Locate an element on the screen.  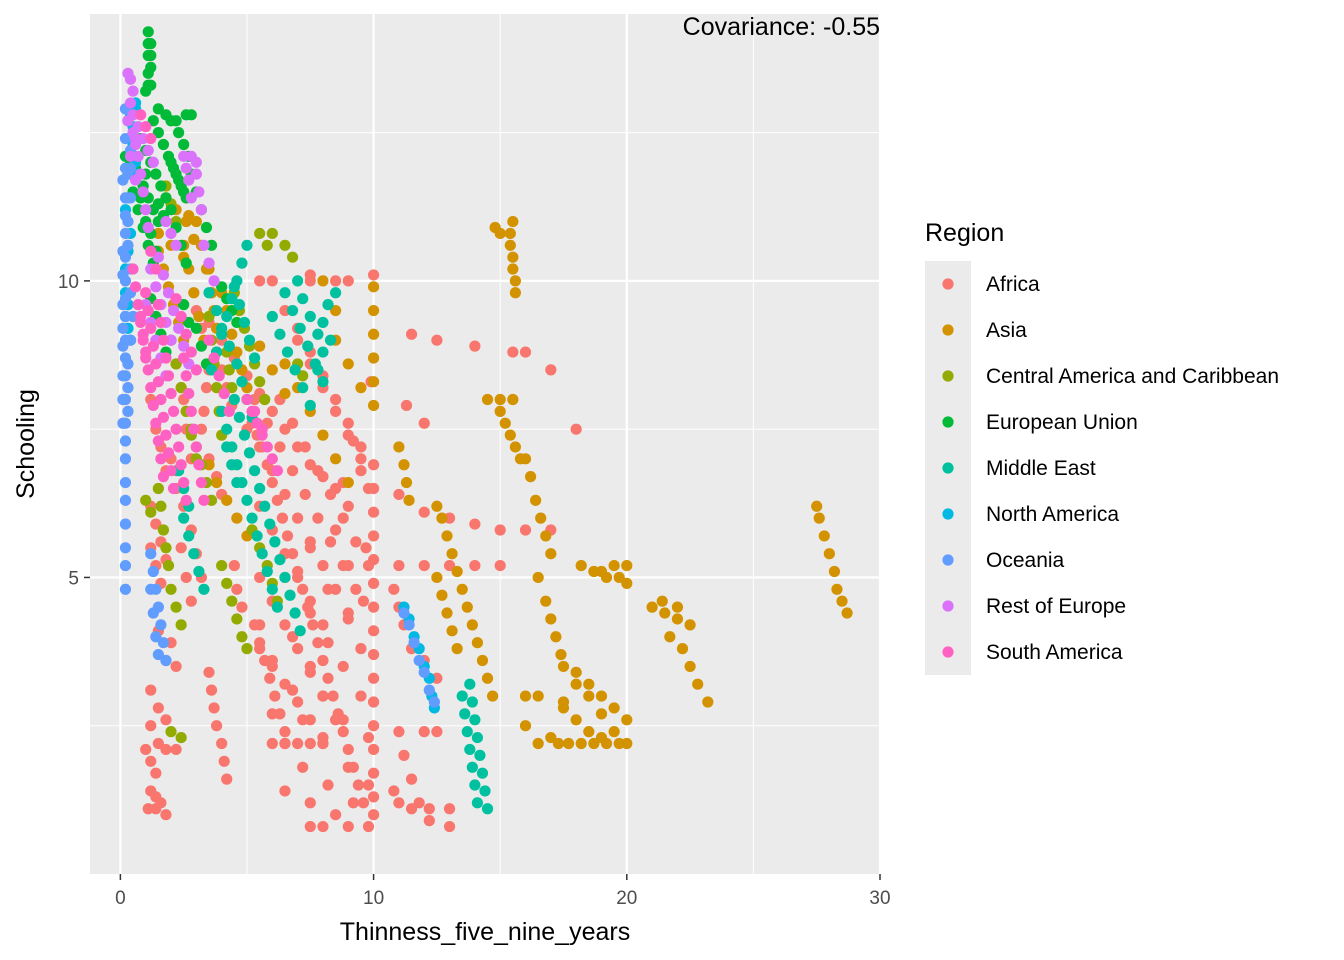
legend-key-oceania is located at coordinates (948, 560).